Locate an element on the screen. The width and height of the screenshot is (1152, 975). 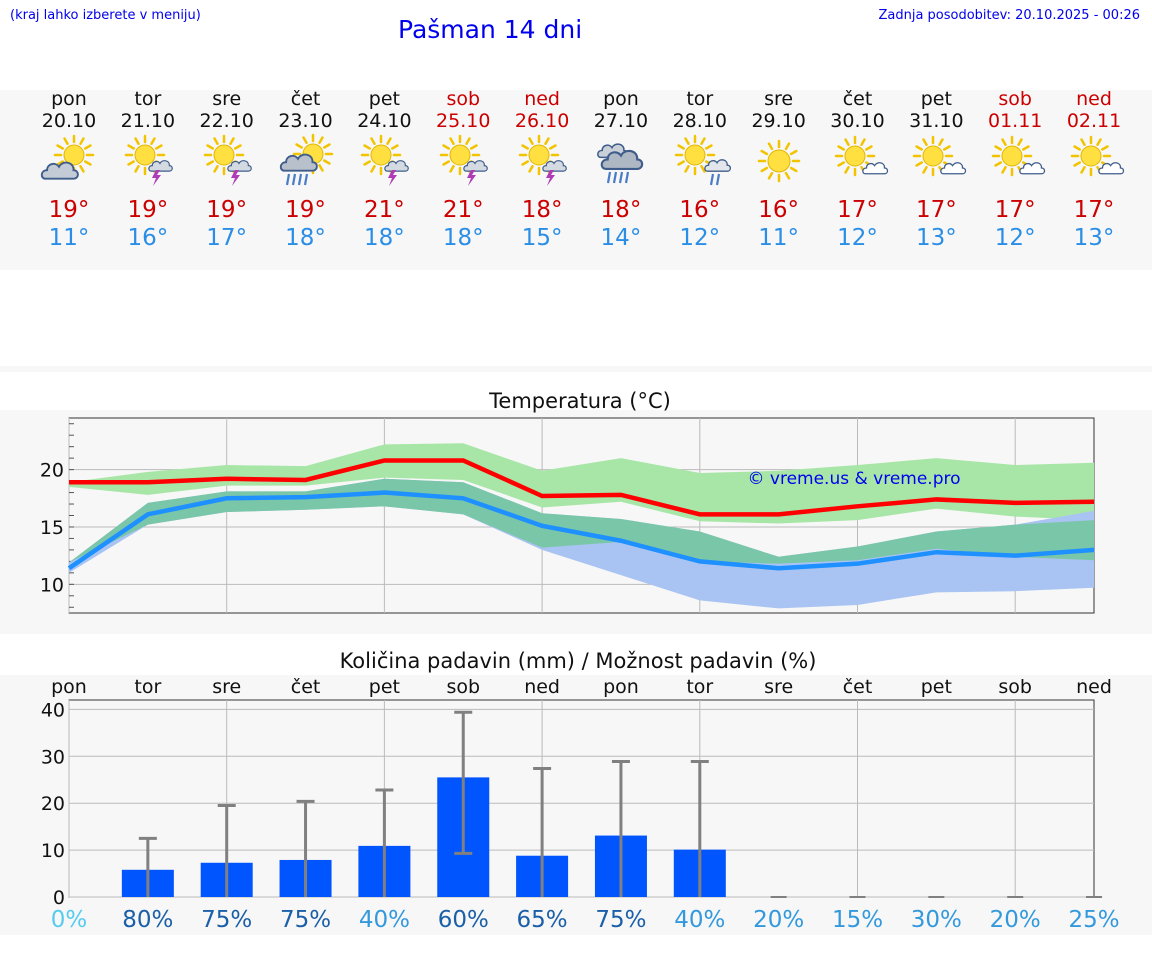
day-column: sob 01.11 17° 12° is located at coordinates (1015, 170).